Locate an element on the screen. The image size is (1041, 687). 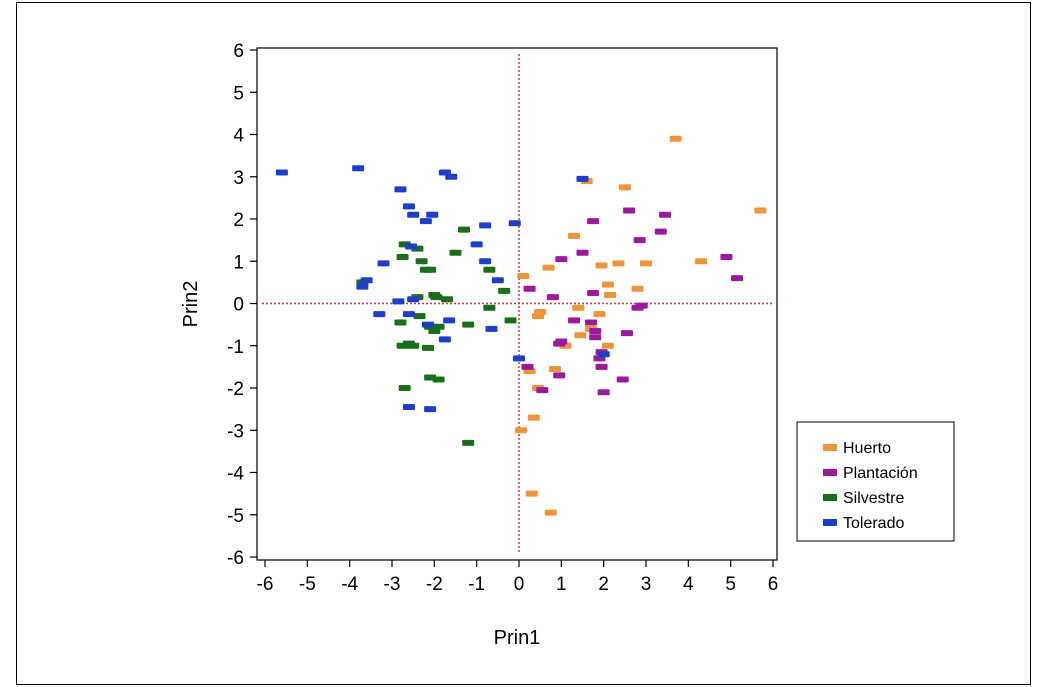
y-tick-label: -1 is located at coordinates (235, 347).